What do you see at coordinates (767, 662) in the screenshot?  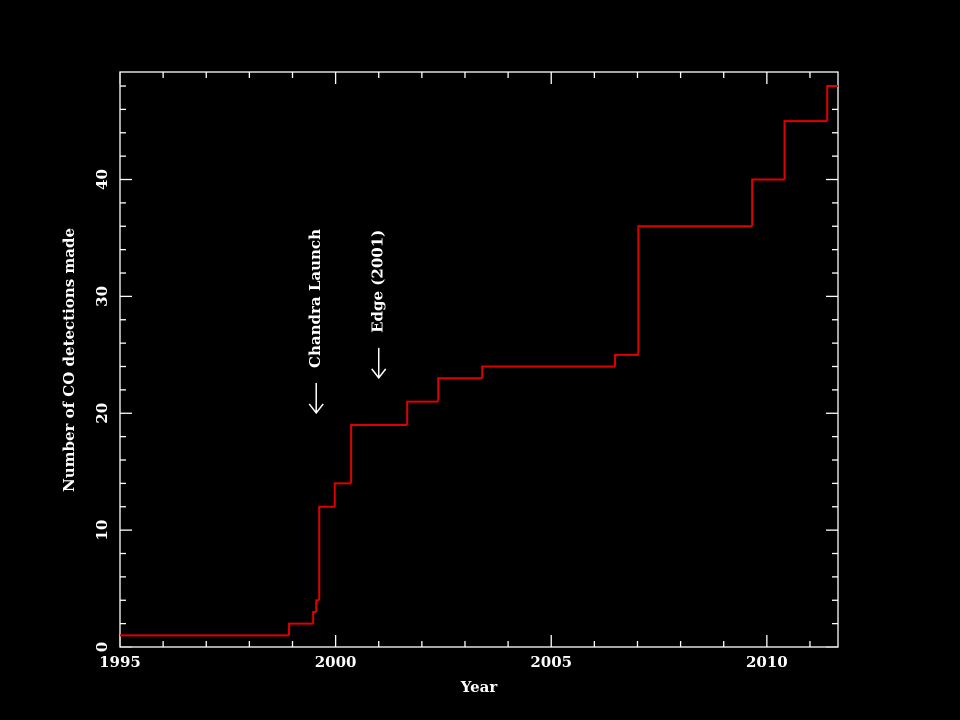 I see `x-tick-label: 2010` at bounding box center [767, 662].